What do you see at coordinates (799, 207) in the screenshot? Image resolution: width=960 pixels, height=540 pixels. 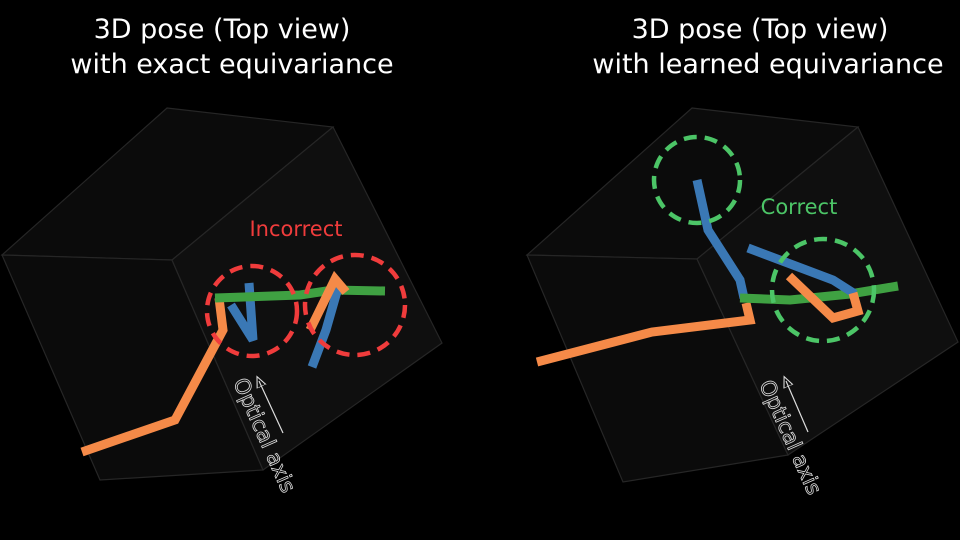 I see `annotation-correct: Correct` at bounding box center [799, 207].